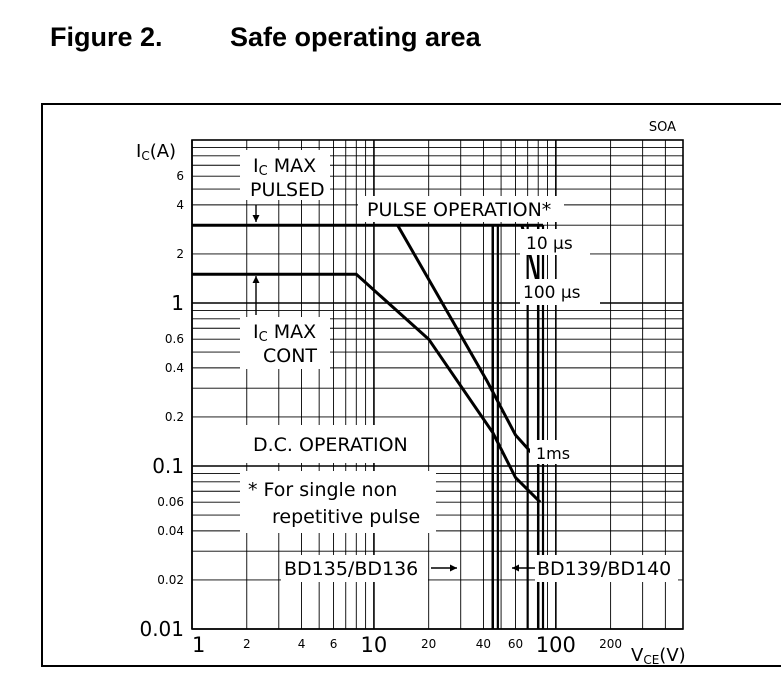  Describe the element at coordinates (302, 644) in the screenshot. I see `x-tick-label: 4` at that location.